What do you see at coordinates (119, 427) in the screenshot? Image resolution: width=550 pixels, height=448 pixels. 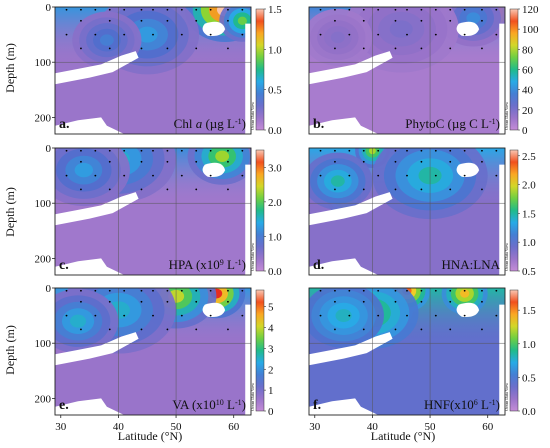 I see `x-tick-label: 40` at bounding box center [119, 427].